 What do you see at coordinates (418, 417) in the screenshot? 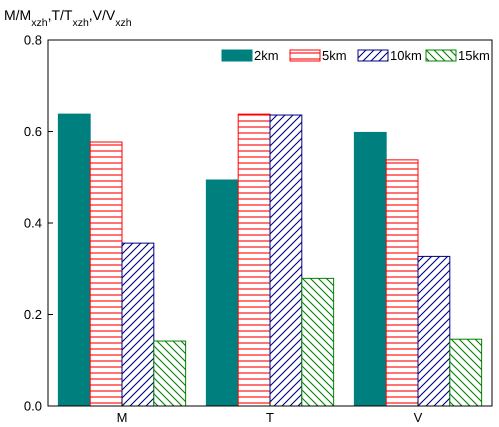
I see `x-tick-label: V` at bounding box center [418, 417].